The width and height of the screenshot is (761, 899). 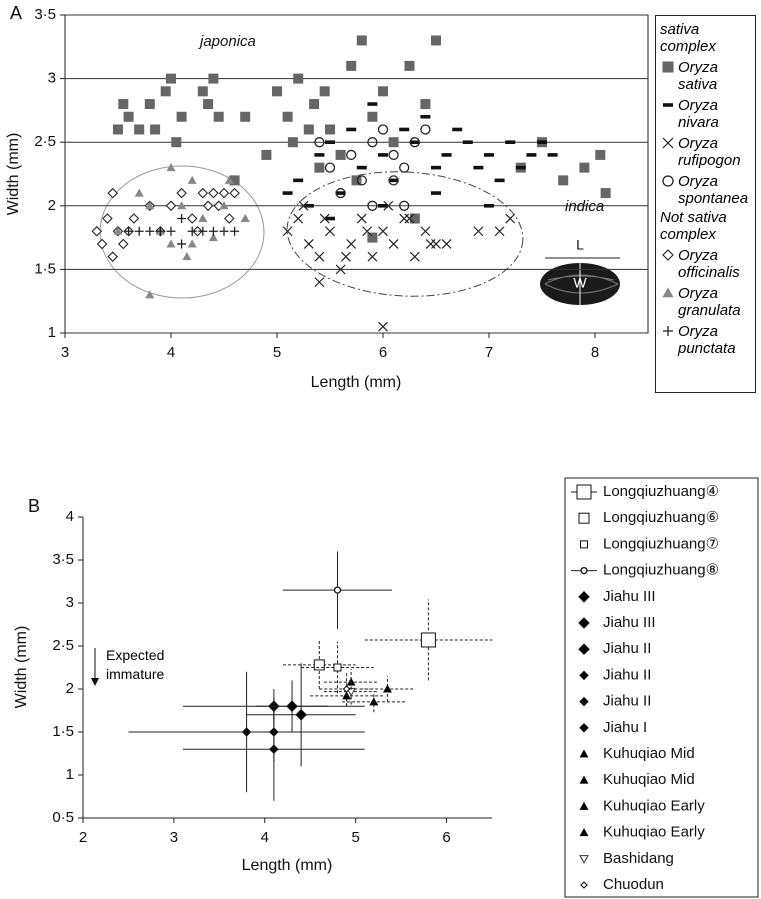 What do you see at coordinates (698, 76) in the screenshot?
I see `legend-label: Oryza sativa` at bounding box center [698, 76].